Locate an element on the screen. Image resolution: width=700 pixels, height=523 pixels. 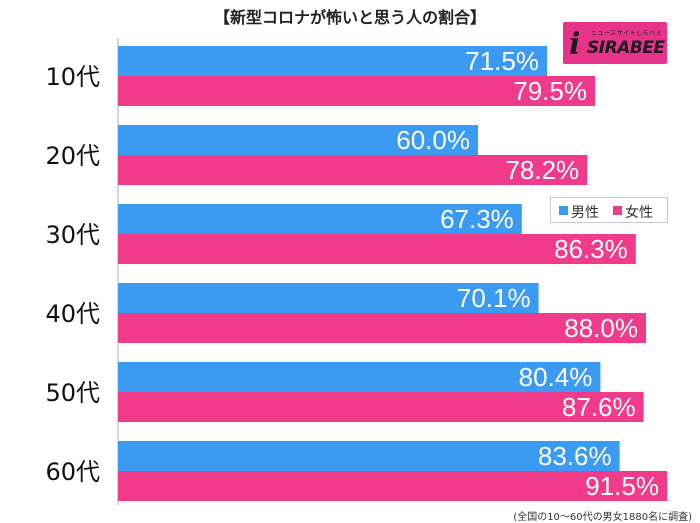
category-label: 30代 is located at coordinates (72, 235).